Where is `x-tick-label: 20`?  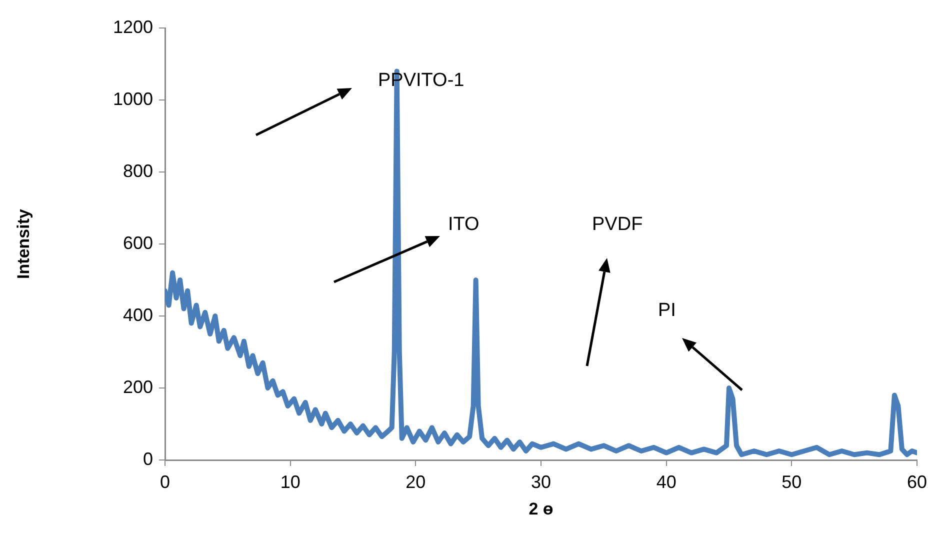 x-tick-label: 20 is located at coordinates (416, 482).